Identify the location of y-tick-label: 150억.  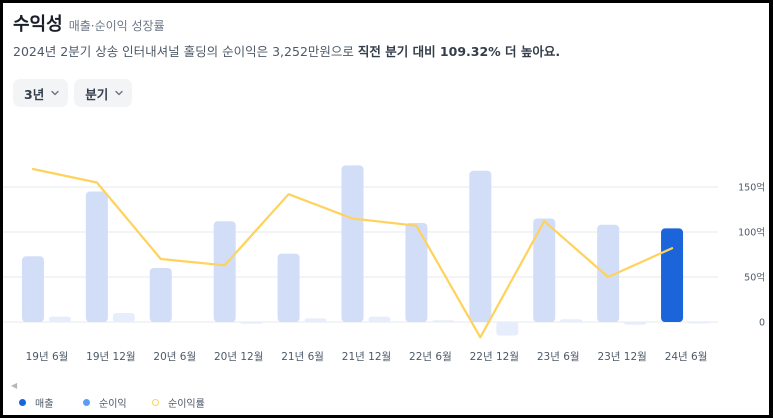
(751, 188).